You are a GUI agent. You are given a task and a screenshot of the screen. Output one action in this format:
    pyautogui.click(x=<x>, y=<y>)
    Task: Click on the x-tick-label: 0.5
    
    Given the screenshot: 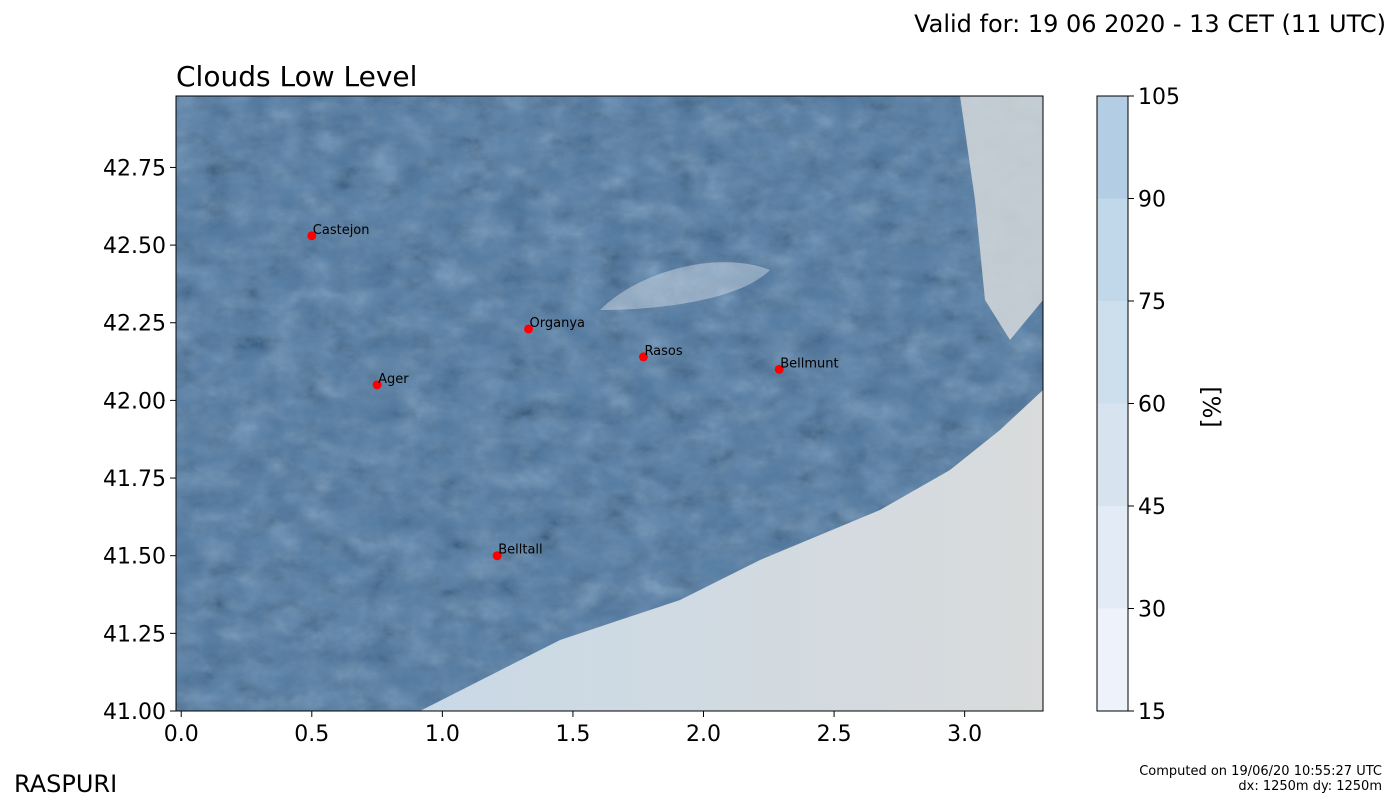 What is the action you would take?
    pyautogui.click(x=311, y=734)
    